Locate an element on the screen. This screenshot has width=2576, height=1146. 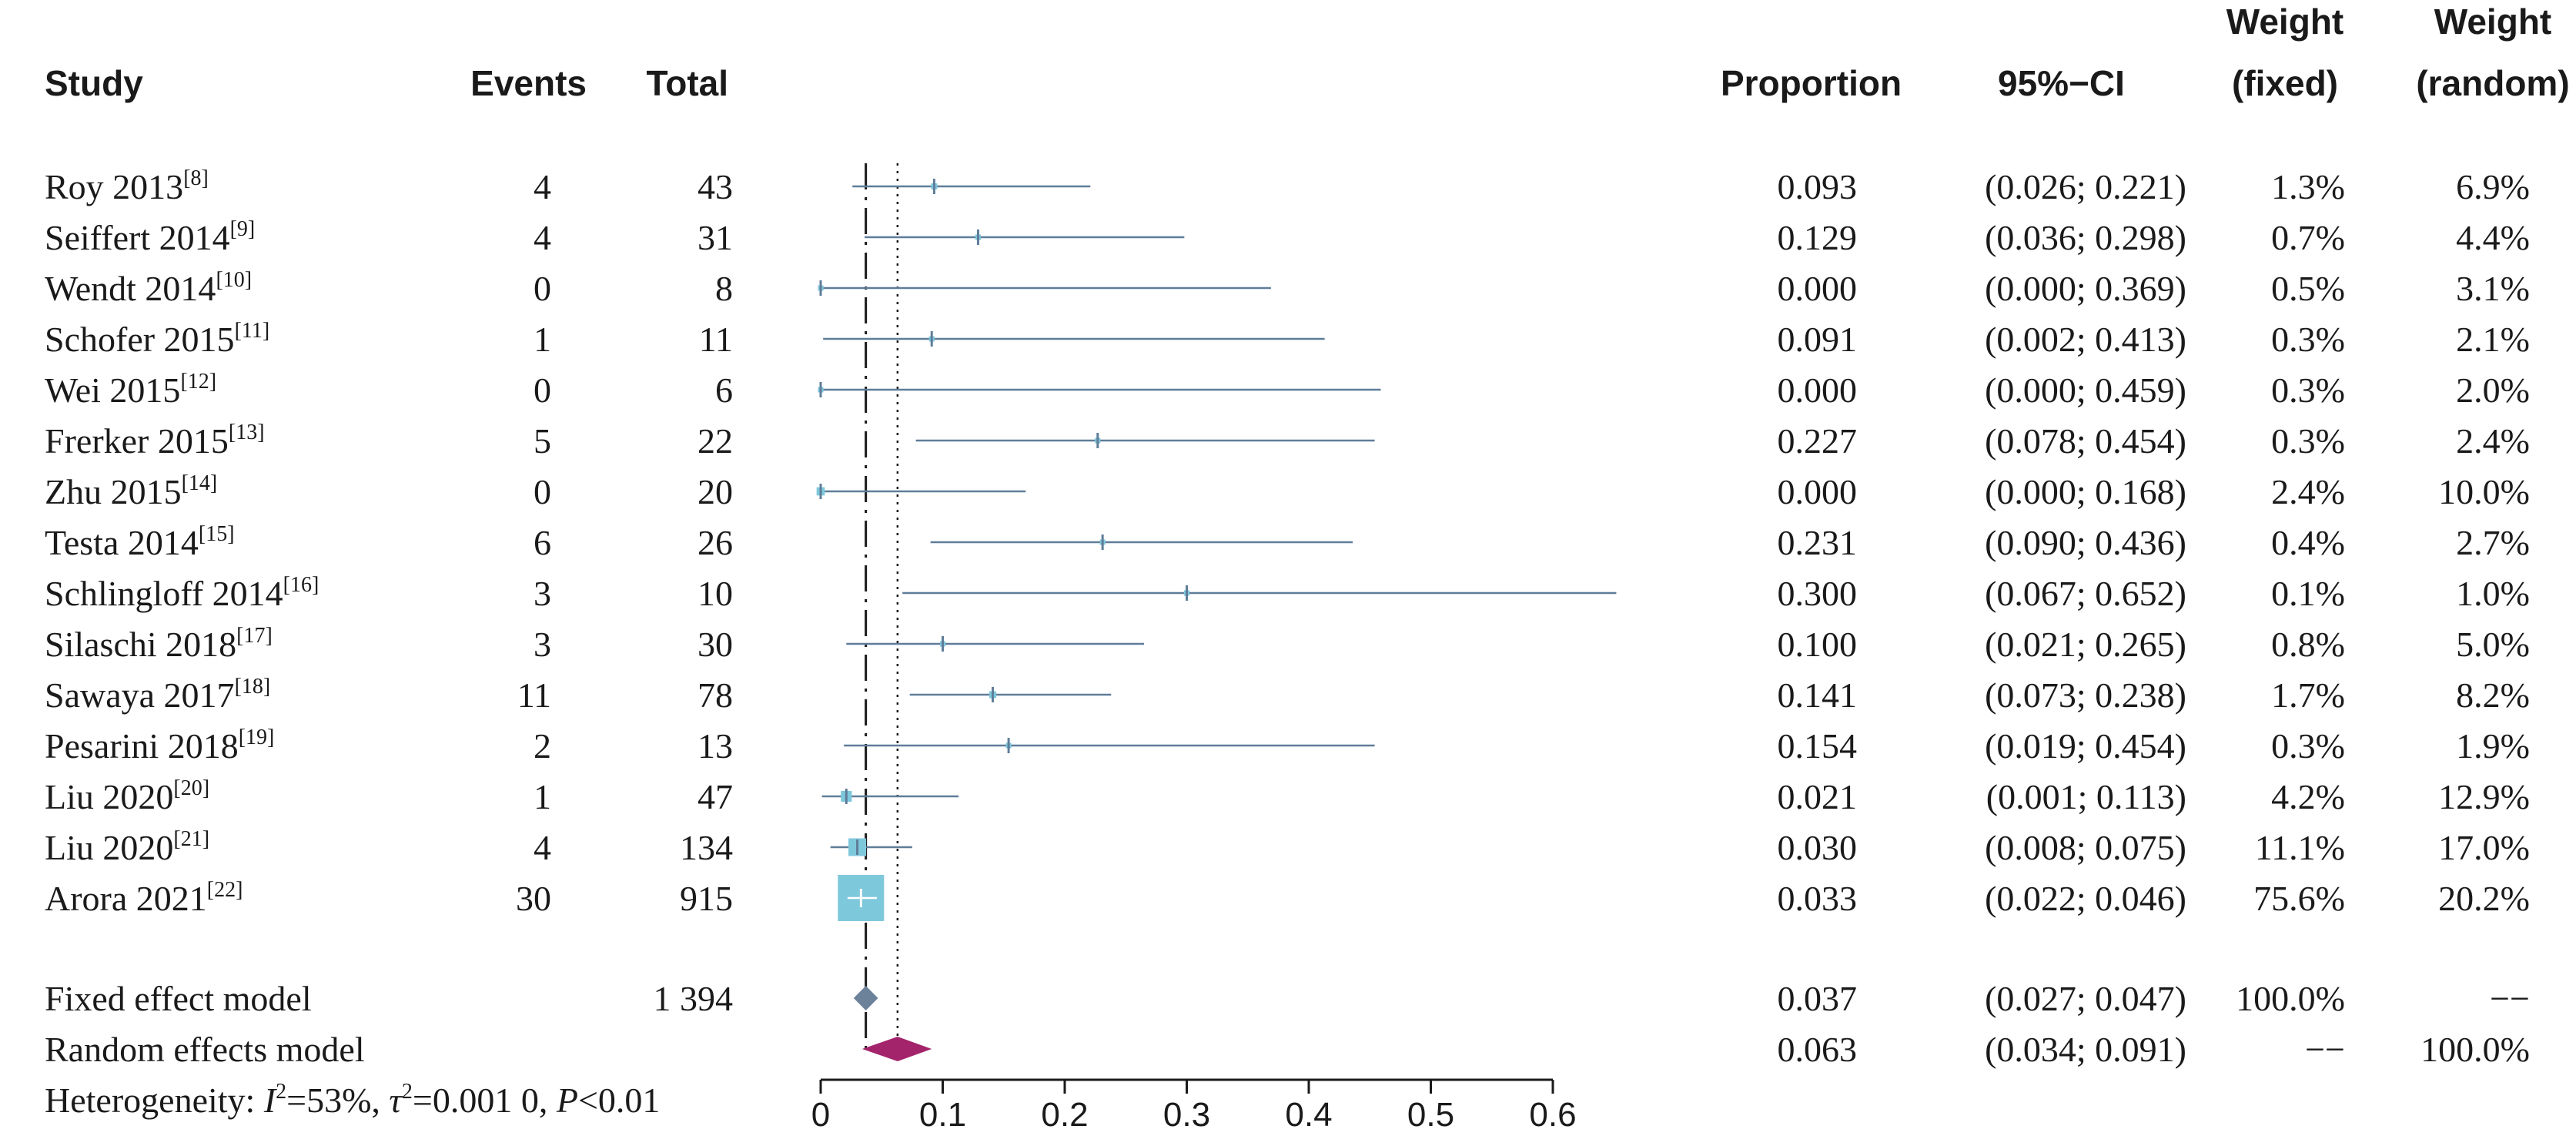
header-ci: 95%−CI is located at coordinates (2061, 83).